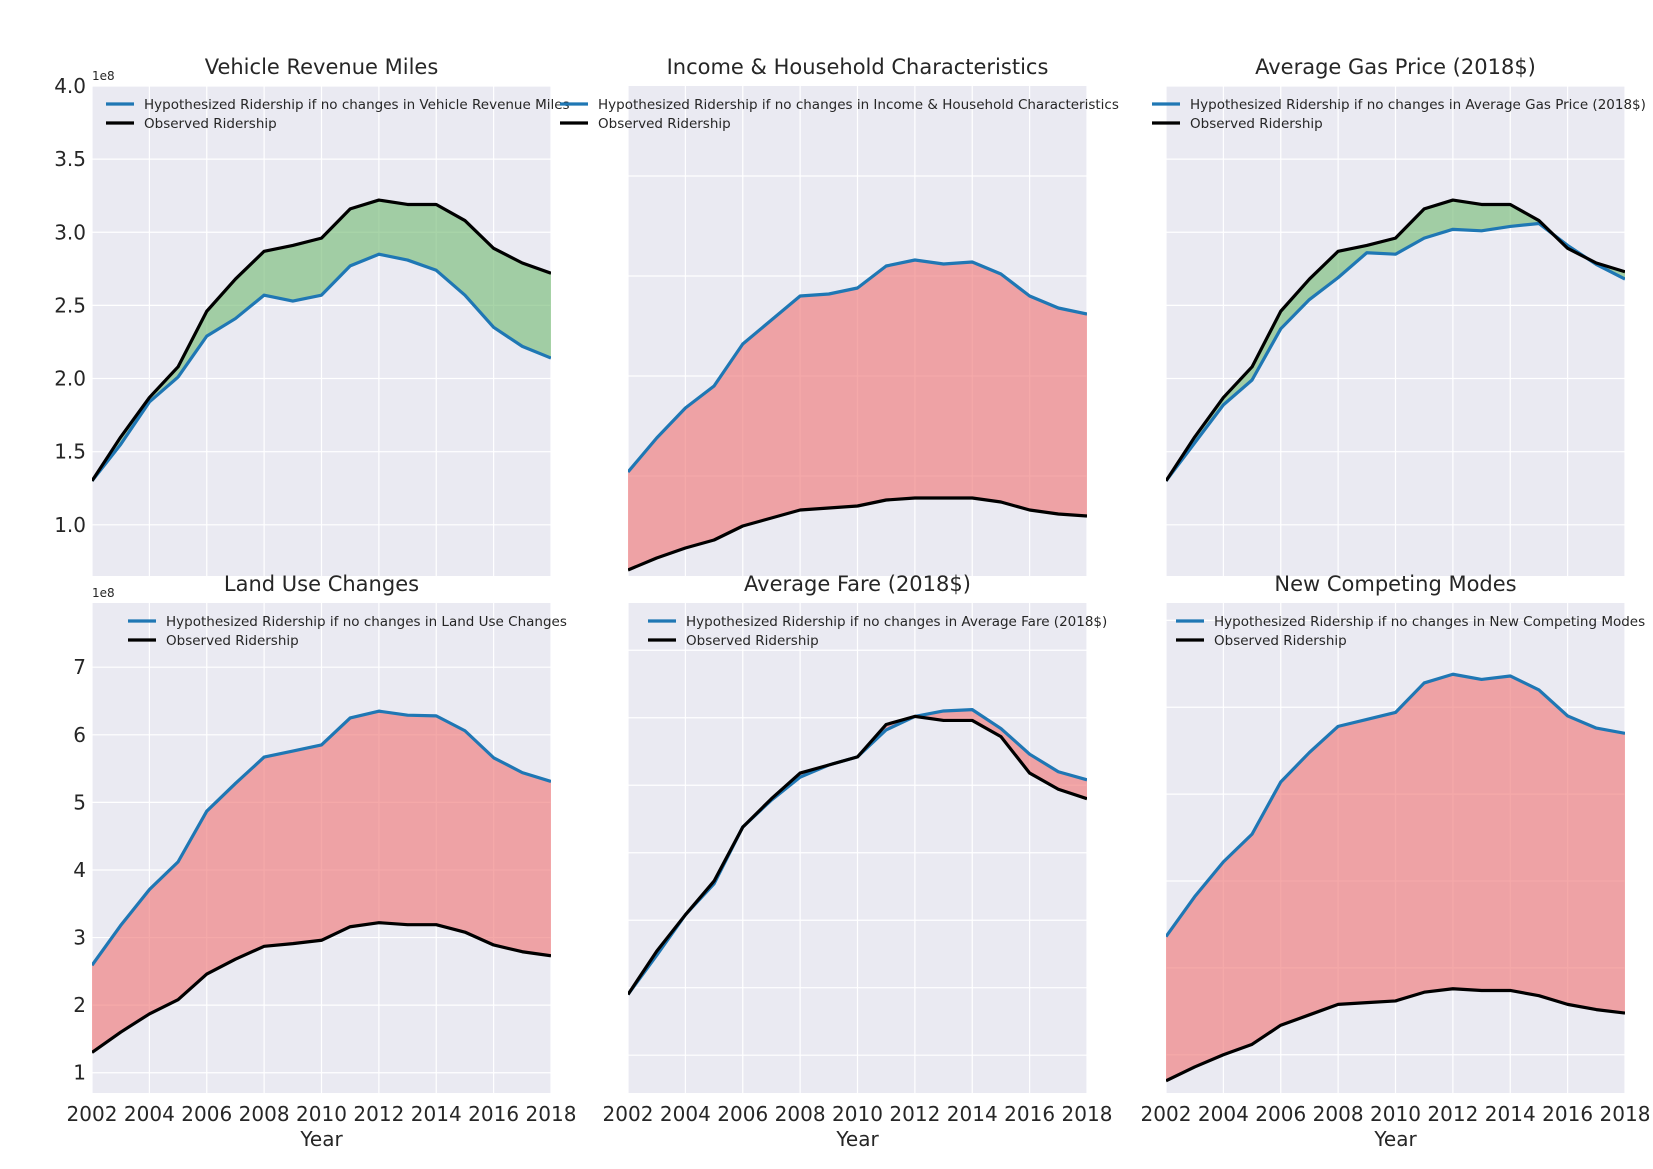 The image size is (1653, 1169). I want to click on y-tick-label: 5, so click(79, 802).